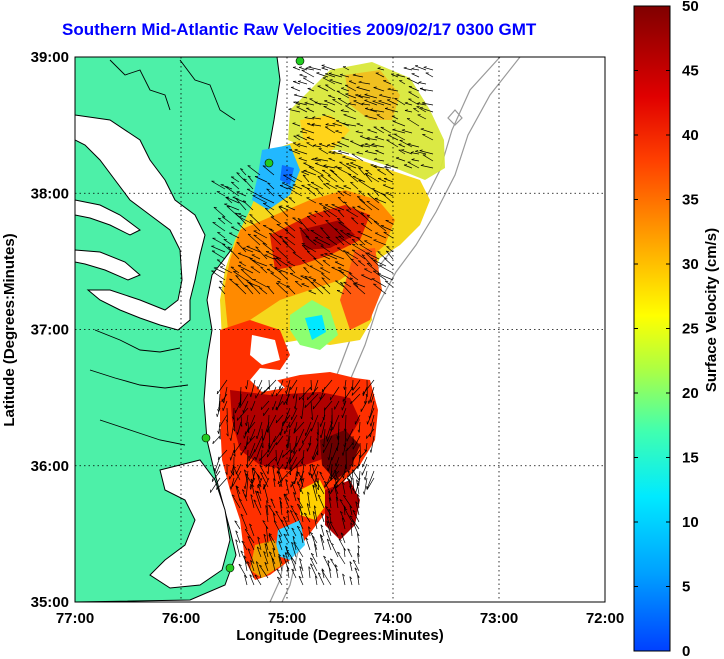 This screenshot has height=659, width=724. What do you see at coordinates (340, 635) in the screenshot?
I see `x-axis-label: Longitude (Degrees:Minutes)` at bounding box center [340, 635].